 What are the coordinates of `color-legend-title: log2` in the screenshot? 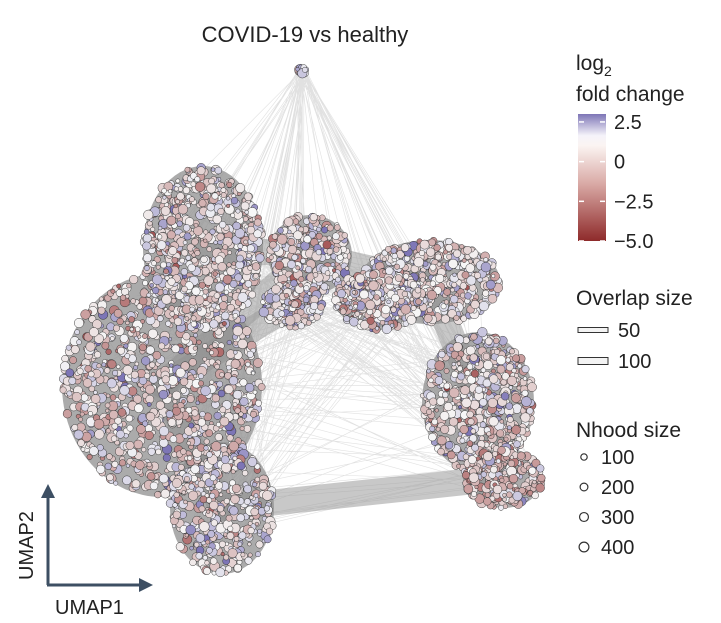 It's located at (594, 65).